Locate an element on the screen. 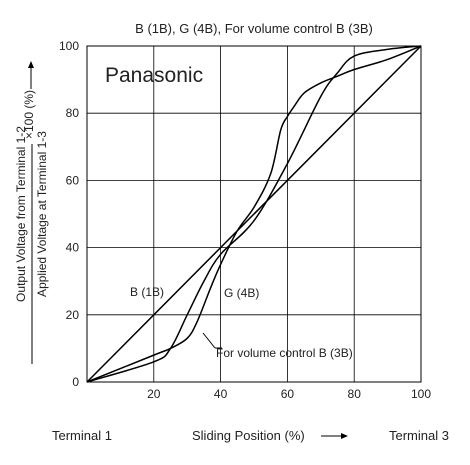 The width and height of the screenshot is (470, 465). y-axis-arrow-head is located at coordinates (31, 64).